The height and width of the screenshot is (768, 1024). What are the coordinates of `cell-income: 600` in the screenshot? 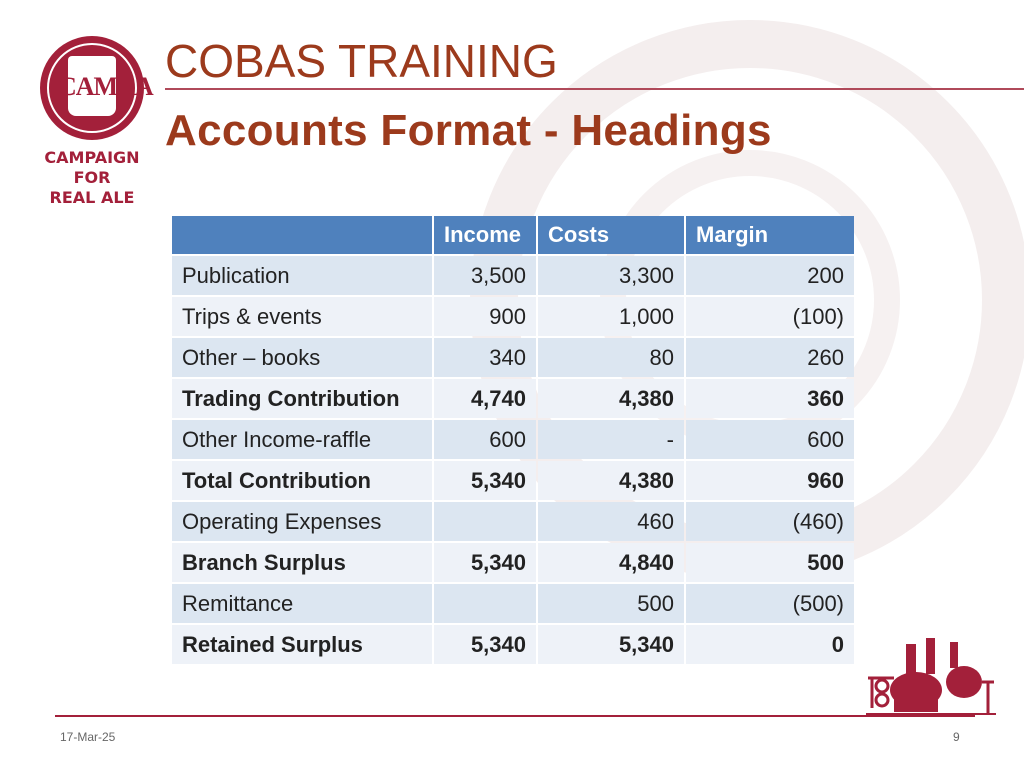 It's located at (485, 439).